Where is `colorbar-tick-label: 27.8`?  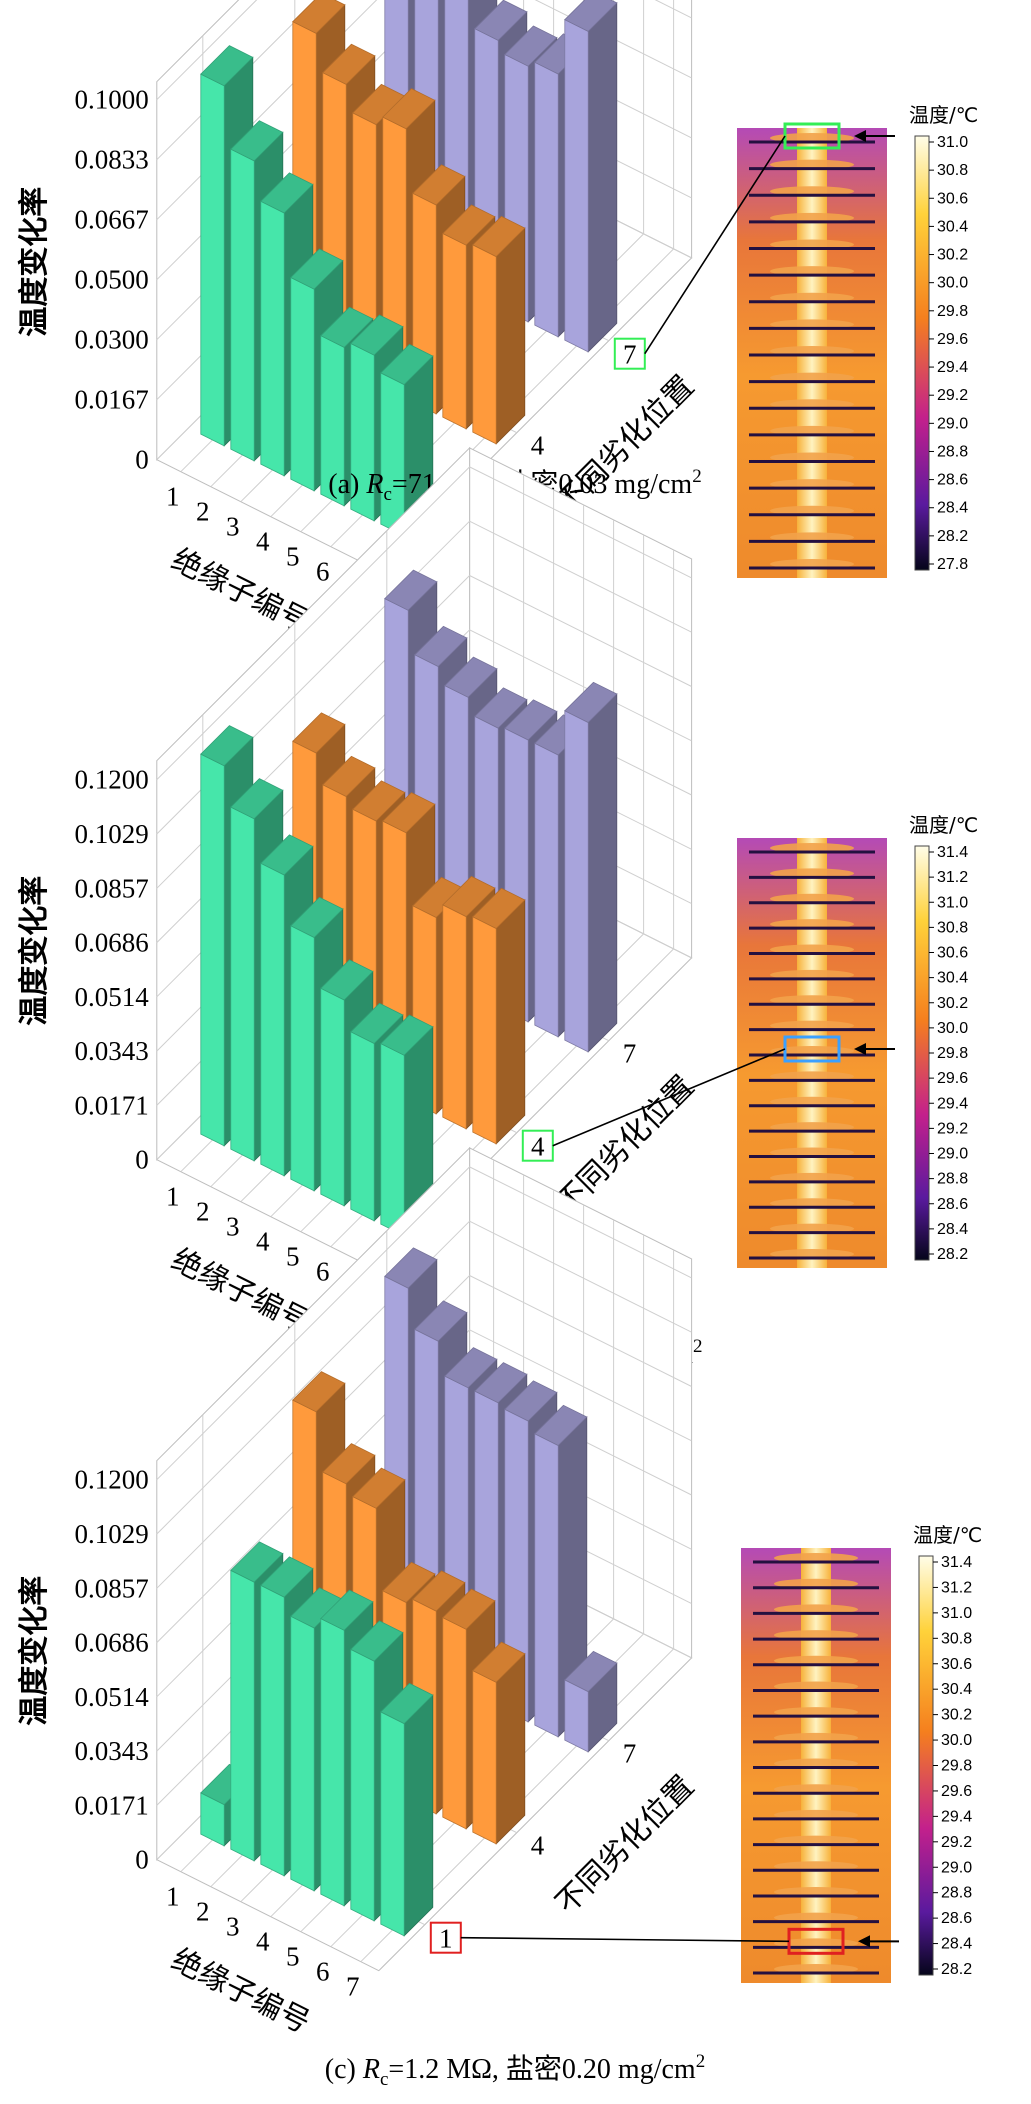
colorbar-tick-label: 27.8 is located at coordinates (952, 564).